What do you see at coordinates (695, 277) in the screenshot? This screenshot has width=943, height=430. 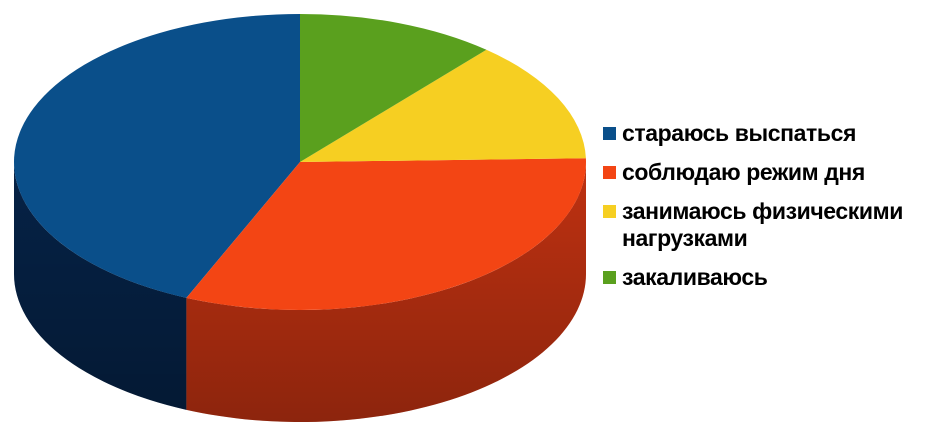 I see `legend-label-hardening: закаливаюсь` at bounding box center [695, 277].